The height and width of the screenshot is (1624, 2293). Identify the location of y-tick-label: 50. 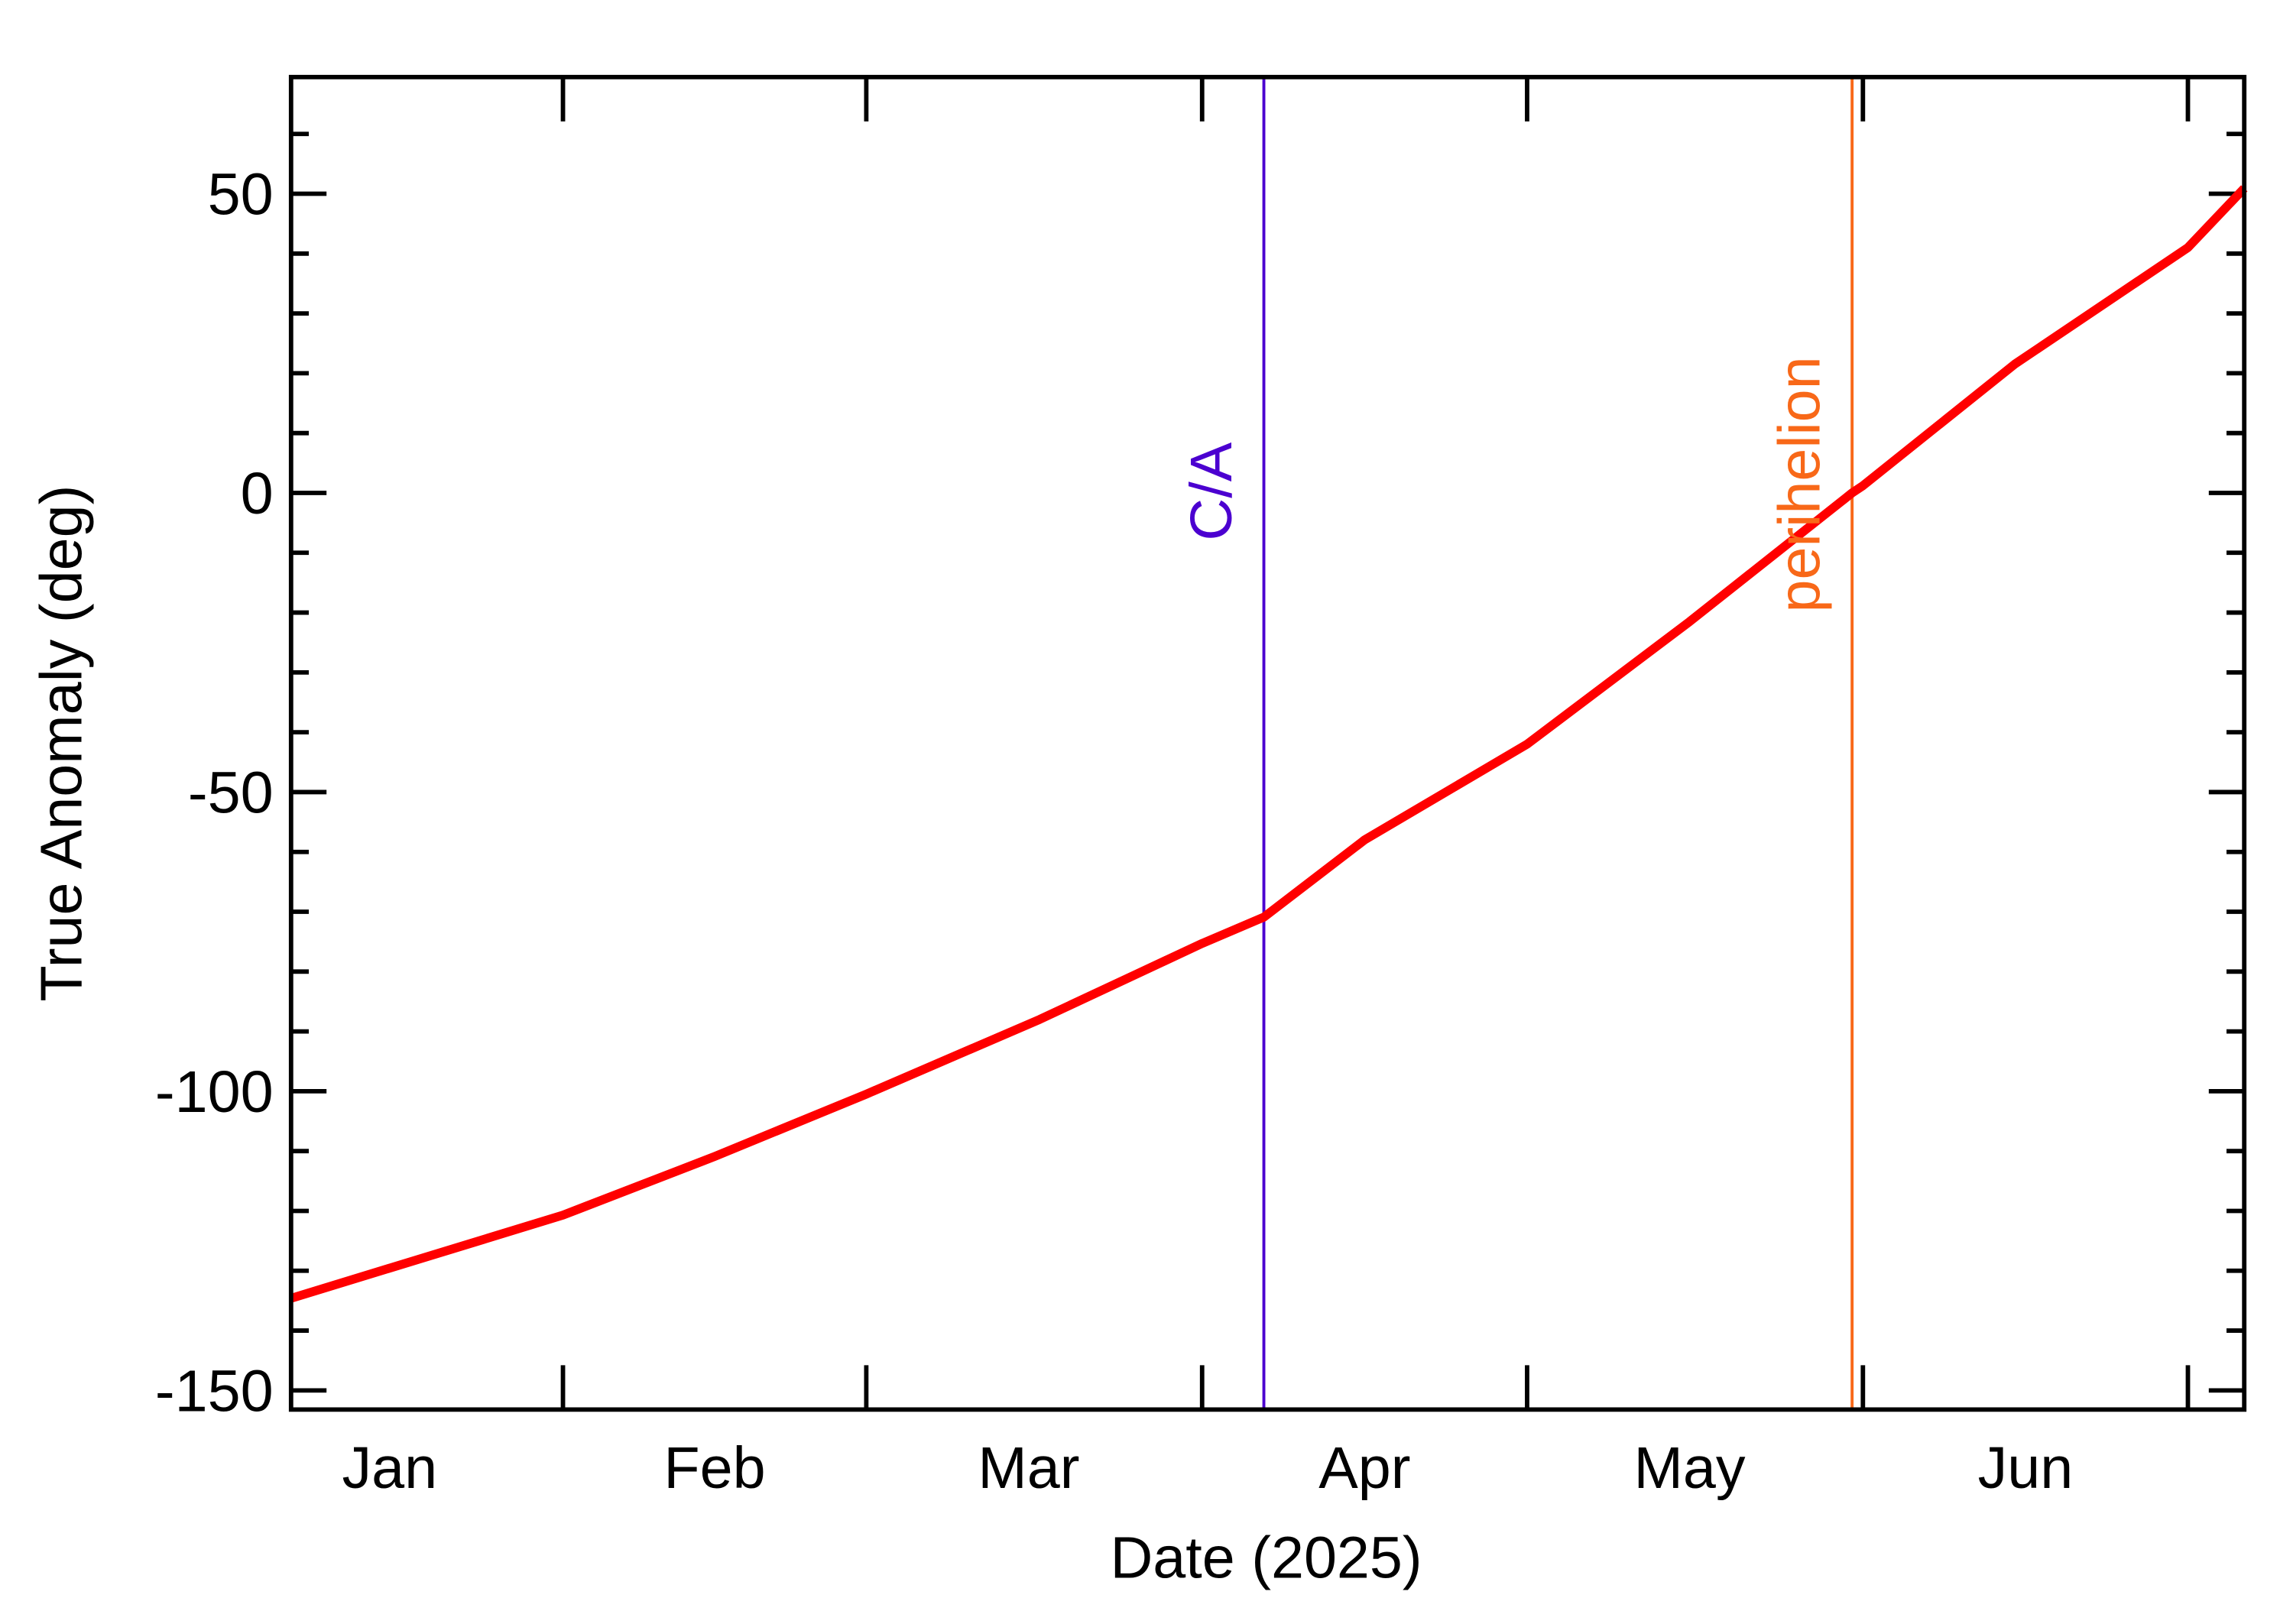
(241, 195).